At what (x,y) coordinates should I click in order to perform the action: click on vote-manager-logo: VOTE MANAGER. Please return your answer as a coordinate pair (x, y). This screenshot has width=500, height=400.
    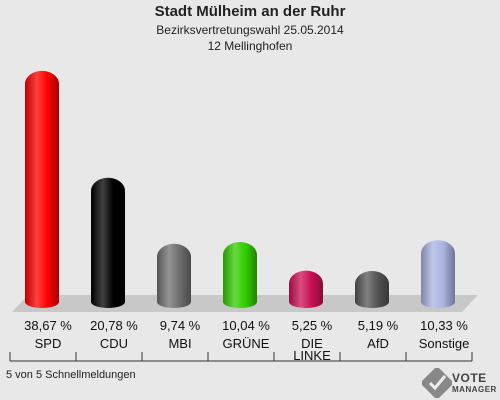
    Looking at the image, I should click on (459, 383).